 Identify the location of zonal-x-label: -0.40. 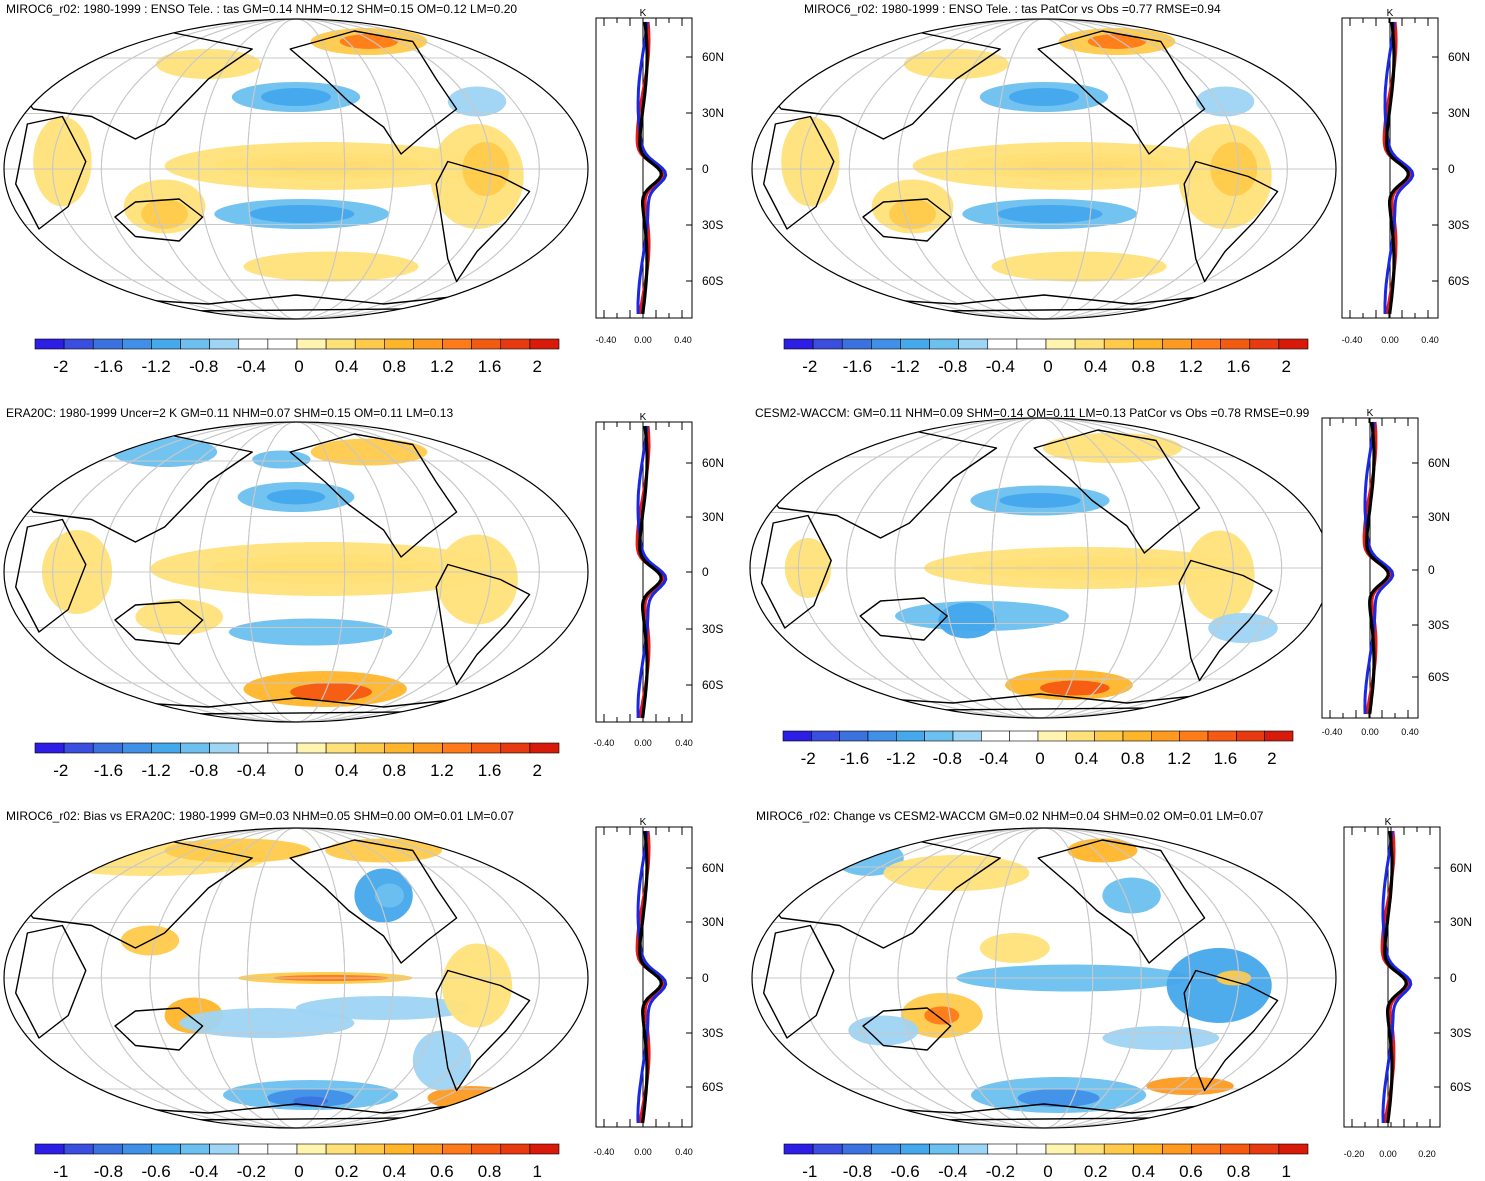
(604, 743).